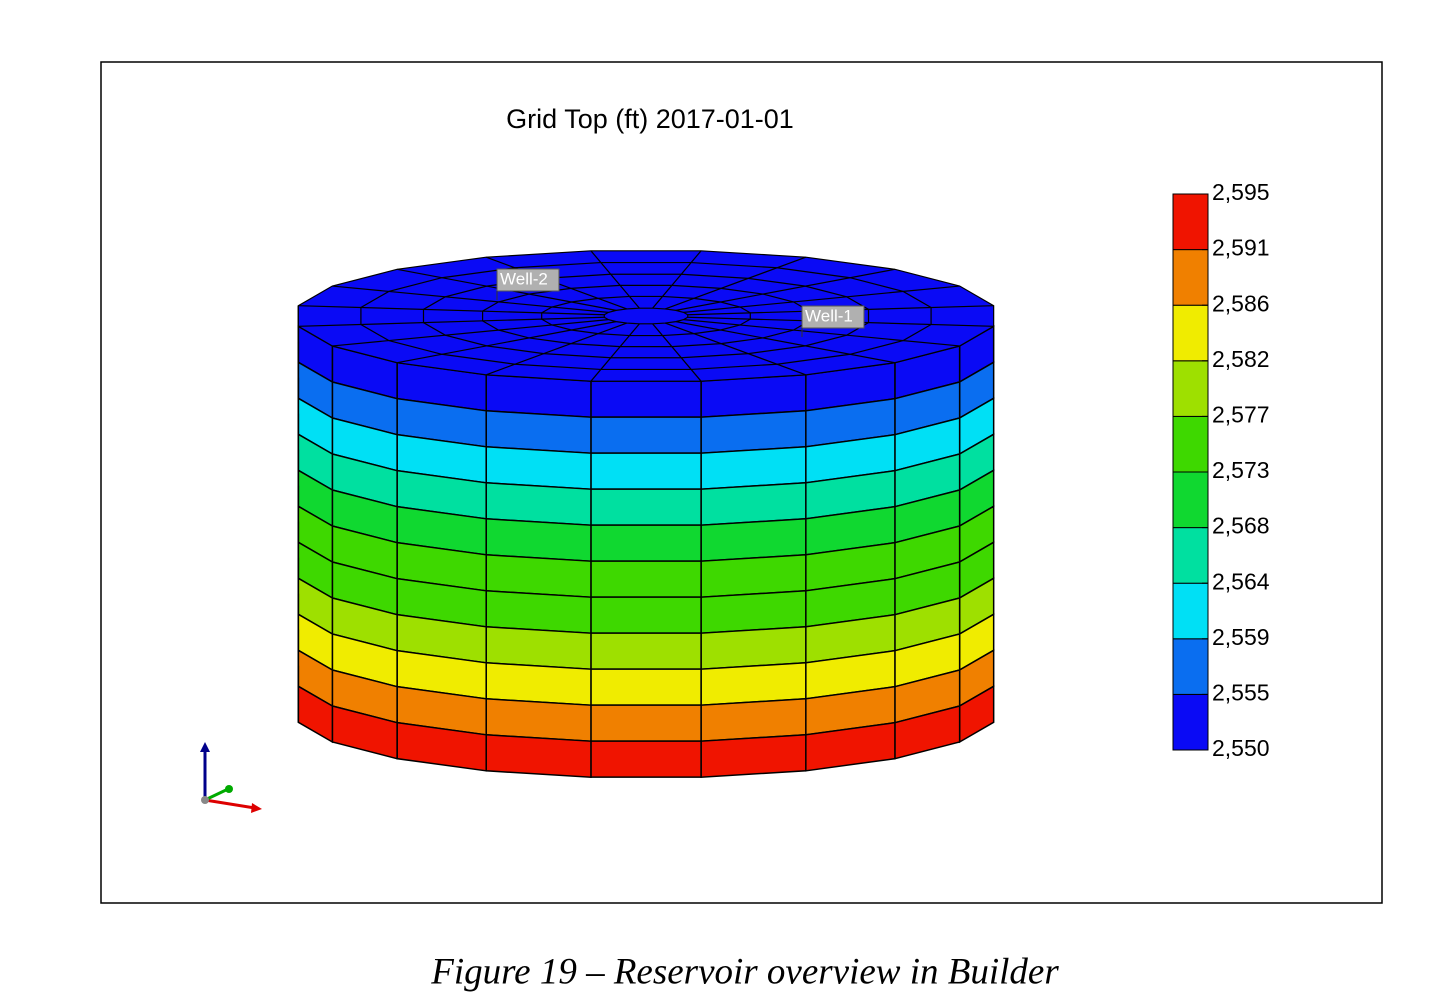 This screenshot has width=1441, height=992. I want to click on z-arrow, so click(205, 747).